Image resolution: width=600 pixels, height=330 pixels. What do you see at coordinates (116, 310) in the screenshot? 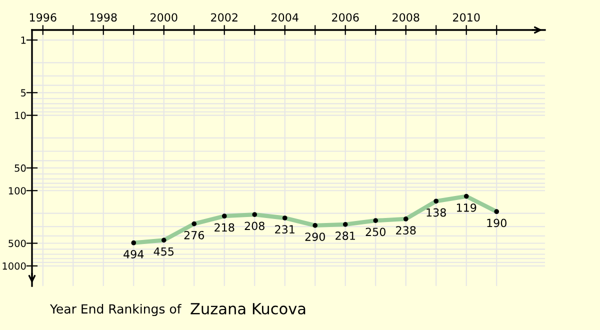
I see `text: Year End Rankings of` at bounding box center [116, 310].